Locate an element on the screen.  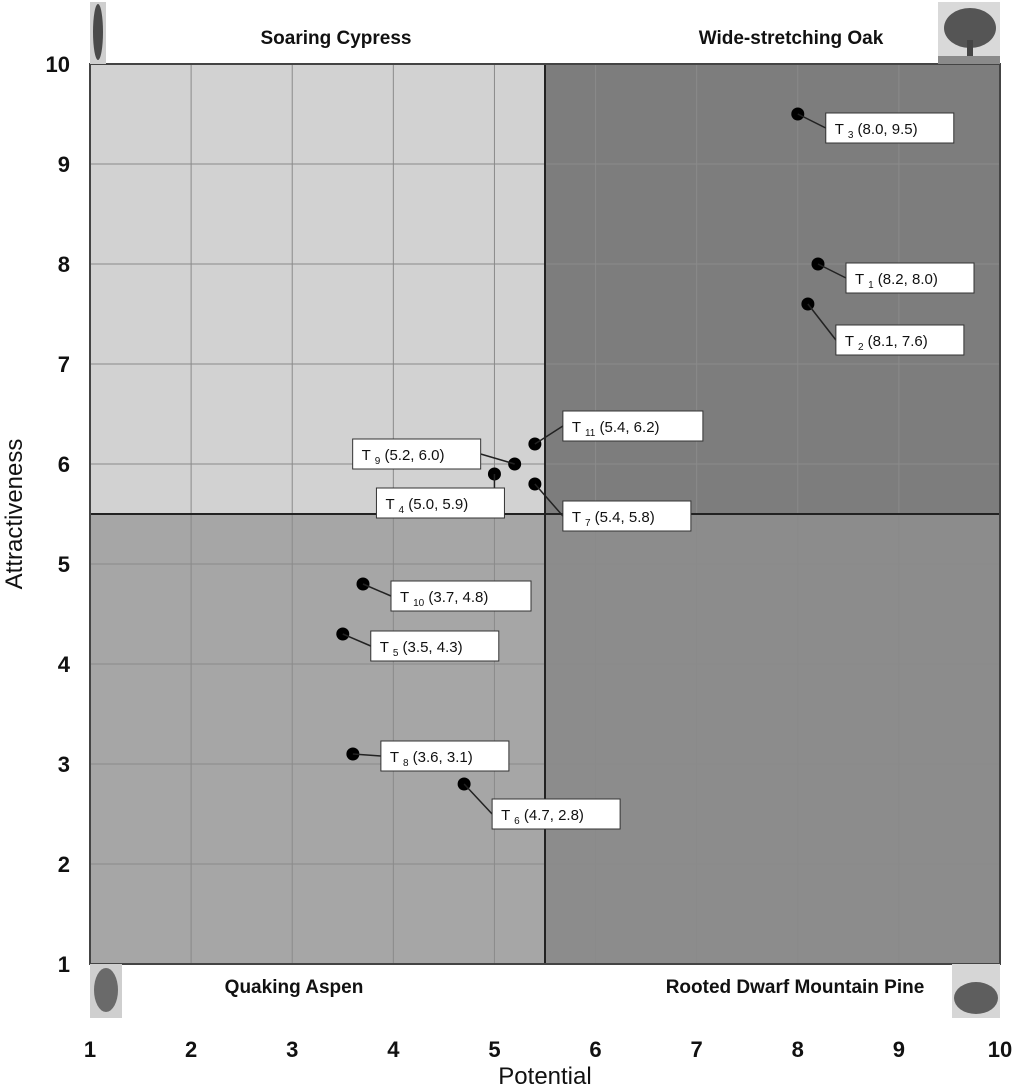
quadrant-label: Quaking Aspen is located at coordinates (294, 987).